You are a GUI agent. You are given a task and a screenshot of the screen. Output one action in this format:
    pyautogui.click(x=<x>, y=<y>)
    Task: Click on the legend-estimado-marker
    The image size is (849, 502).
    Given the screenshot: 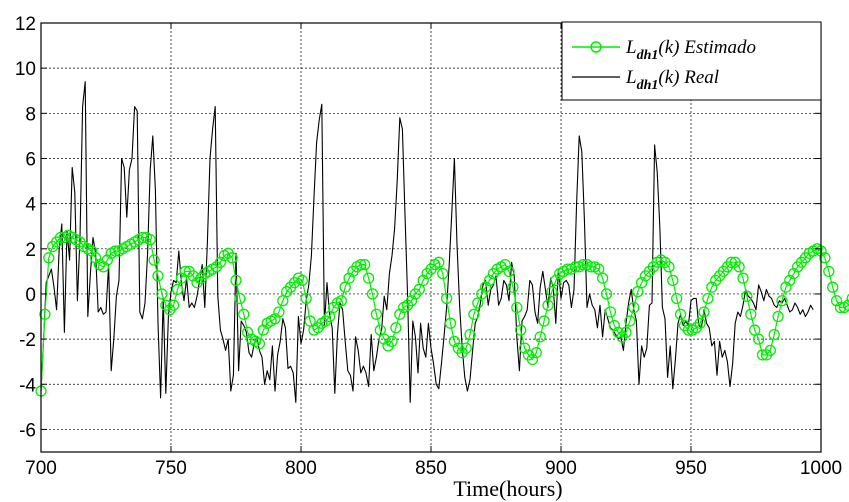 What is the action you would take?
    pyautogui.click(x=596, y=47)
    